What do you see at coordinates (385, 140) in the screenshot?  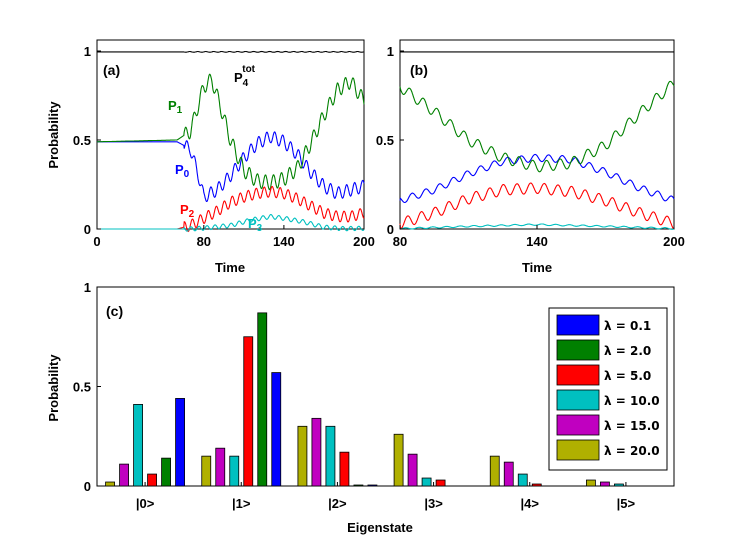 I see `panel-b-ytick-label: 0.5` at bounding box center [385, 140].